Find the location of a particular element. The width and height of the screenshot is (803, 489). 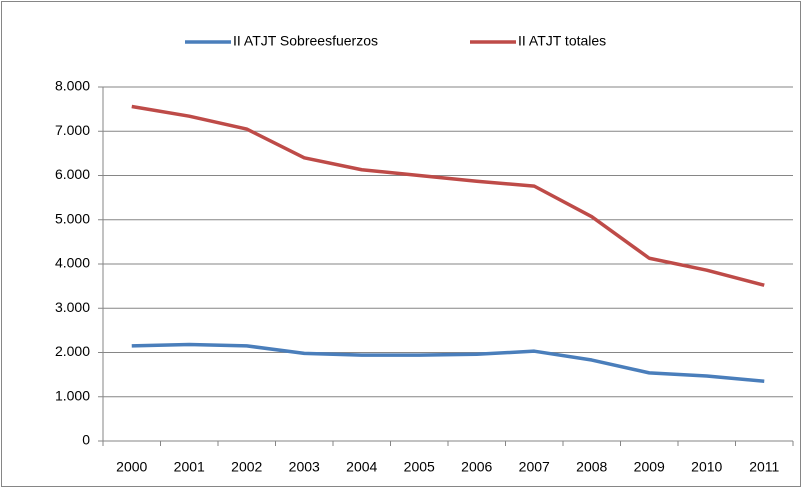

x-tick-label: 2009 is located at coordinates (649, 467).